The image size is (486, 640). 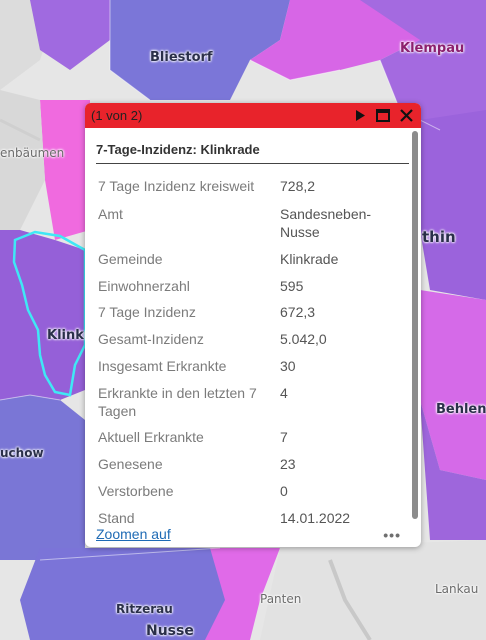 I want to click on close-button, so click(x=406, y=116).